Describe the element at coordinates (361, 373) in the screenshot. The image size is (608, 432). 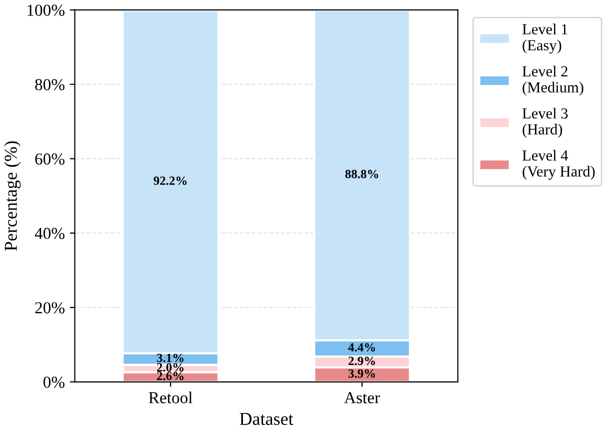
I see `data-label: 3.9%` at that location.